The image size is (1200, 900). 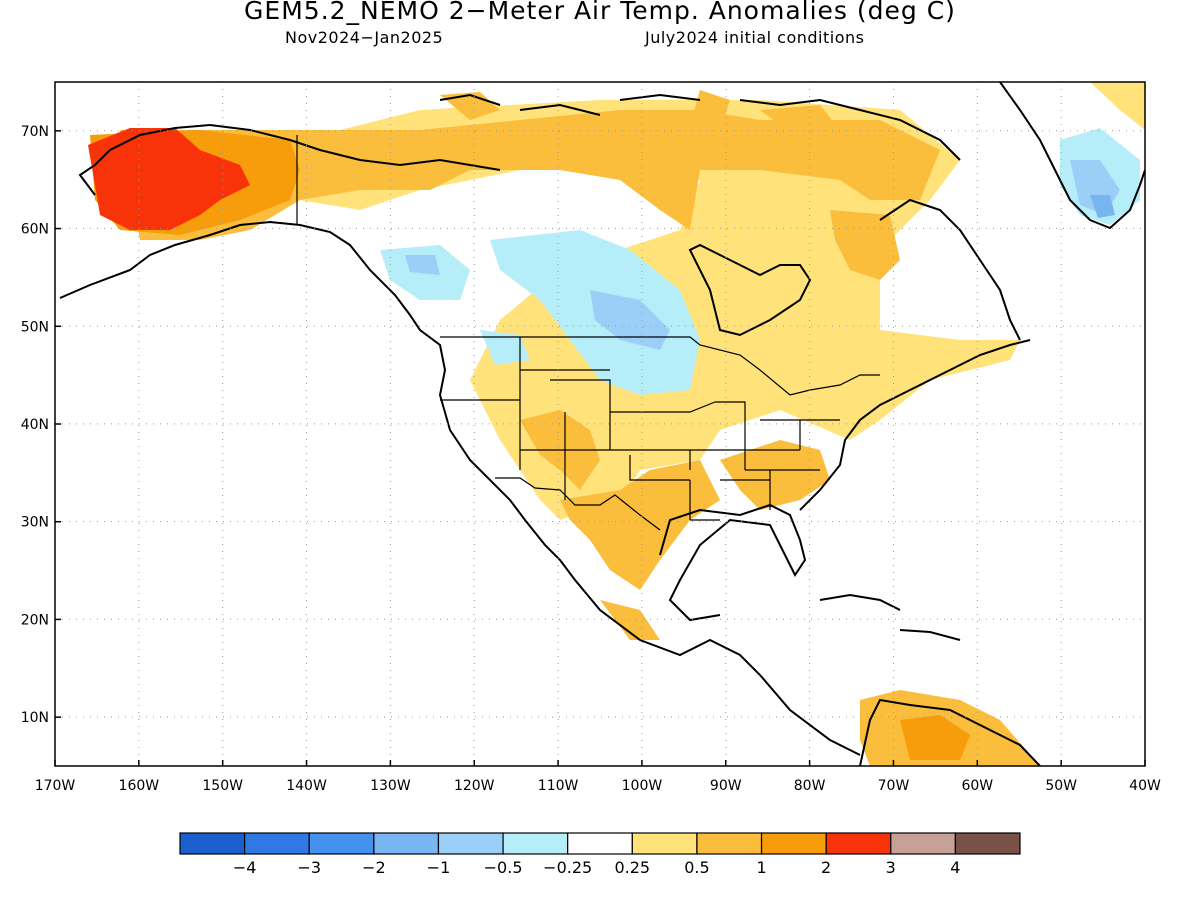 I want to click on colorbar-label: −4, so click(x=245, y=867).